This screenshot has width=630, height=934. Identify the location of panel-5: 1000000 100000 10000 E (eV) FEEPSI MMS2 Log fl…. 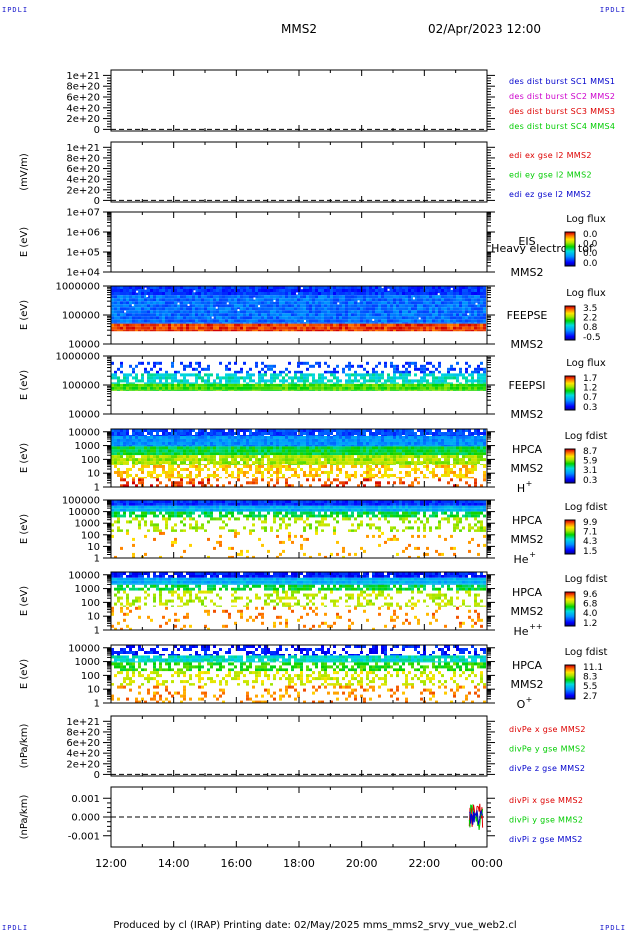
(312, 387).